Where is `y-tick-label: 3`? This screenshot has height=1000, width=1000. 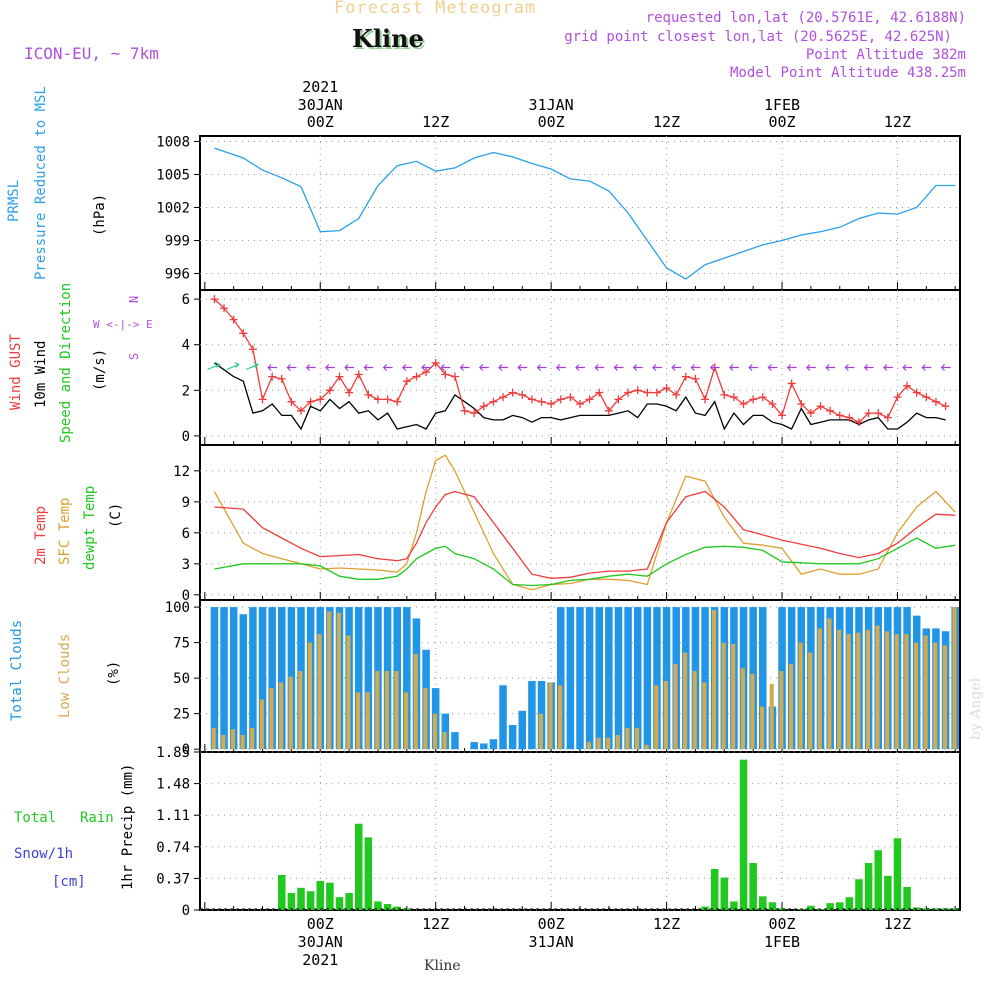 y-tick-label: 3 is located at coordinates (186, 565).